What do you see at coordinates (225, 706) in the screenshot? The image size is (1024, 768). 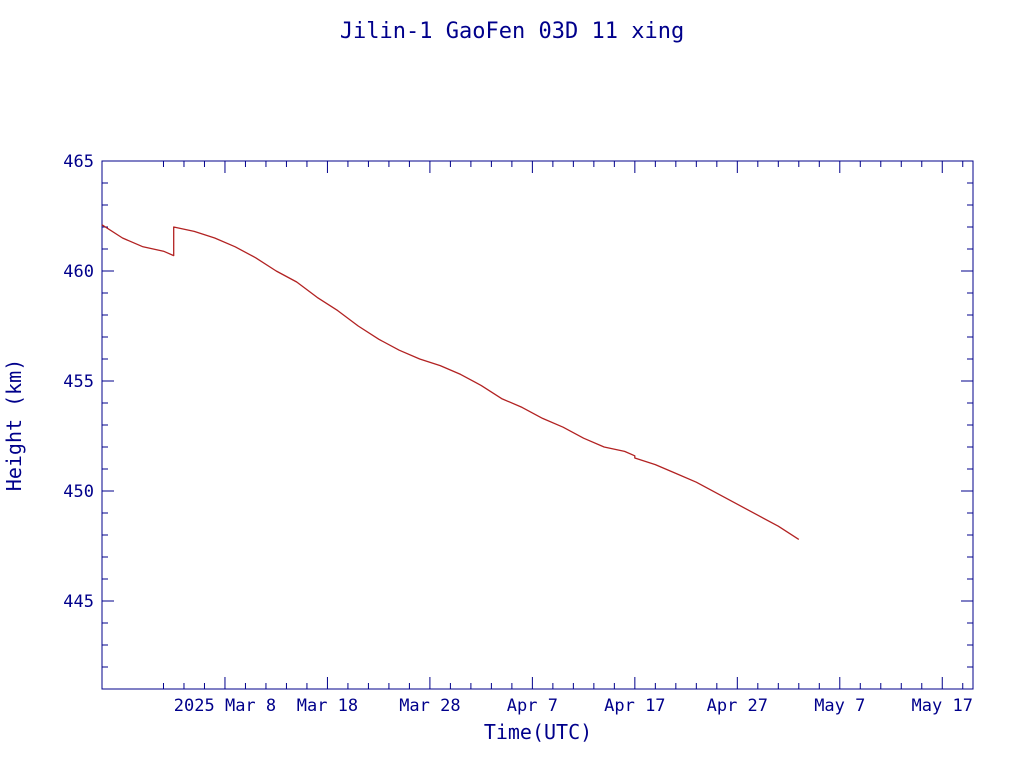 I see `x-tick-label: 2025 Mar 8` at bounding box center [225, 706].